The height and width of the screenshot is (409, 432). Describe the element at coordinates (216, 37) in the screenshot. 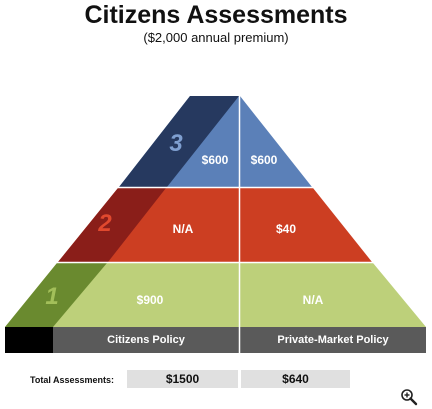

I see `page-subtitle: ($2,000 annual premium)` at that location.